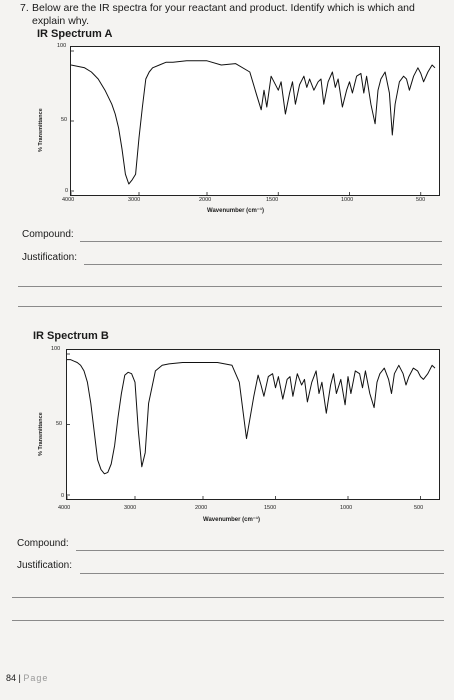  I want to click on spectrum-a-xtick-4000: 4000, so click(68, 200).